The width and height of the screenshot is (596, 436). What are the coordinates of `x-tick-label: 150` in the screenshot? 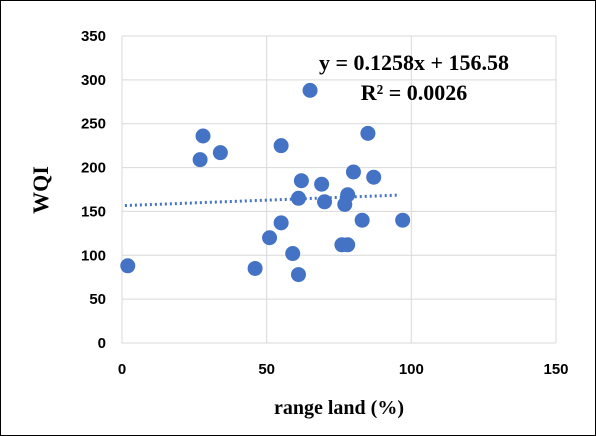 It's located at (555, 369).